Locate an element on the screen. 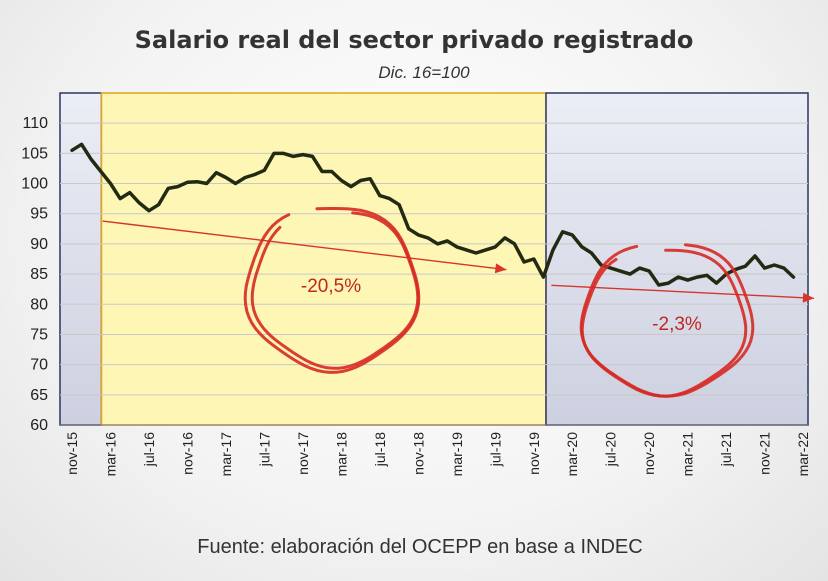 The image size is (828, 581). y-tick-label: 65 is located at coordinates (39, 395).